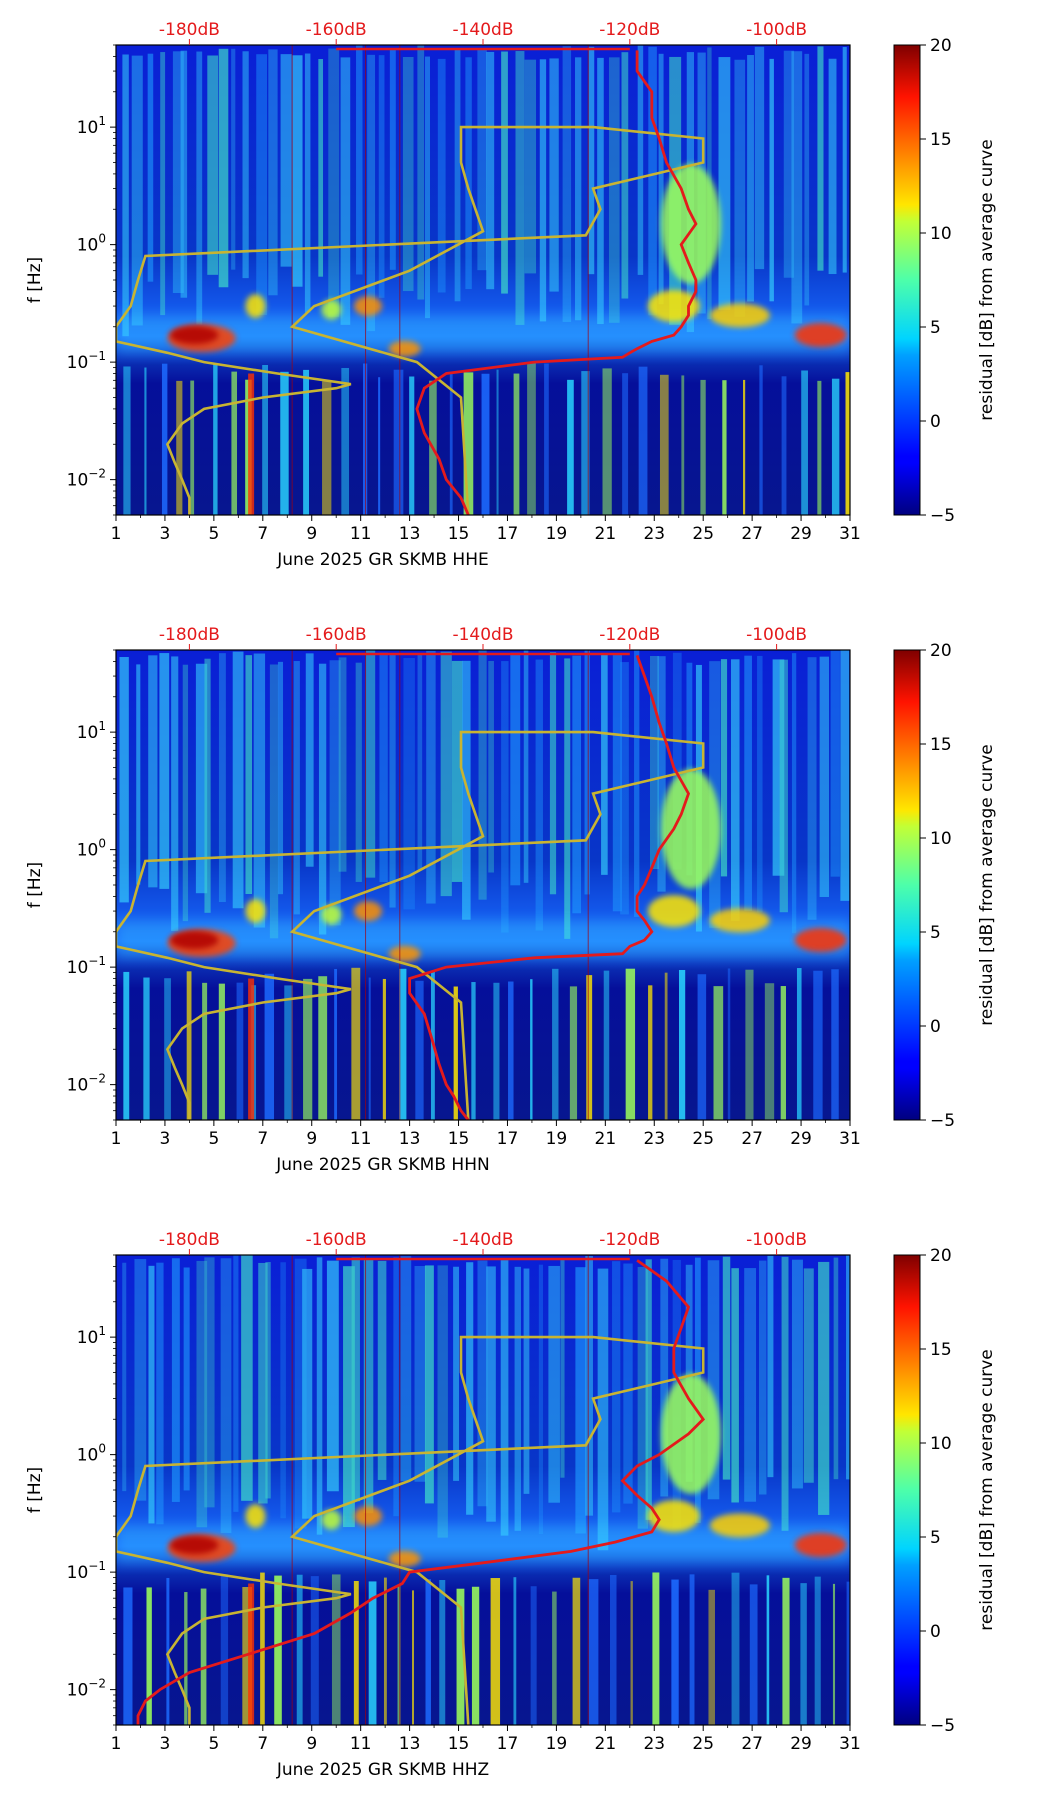 The width and height of the screenshot is (1052, 1806). I want to click on x-tick-label: 31, so click(850, 534).